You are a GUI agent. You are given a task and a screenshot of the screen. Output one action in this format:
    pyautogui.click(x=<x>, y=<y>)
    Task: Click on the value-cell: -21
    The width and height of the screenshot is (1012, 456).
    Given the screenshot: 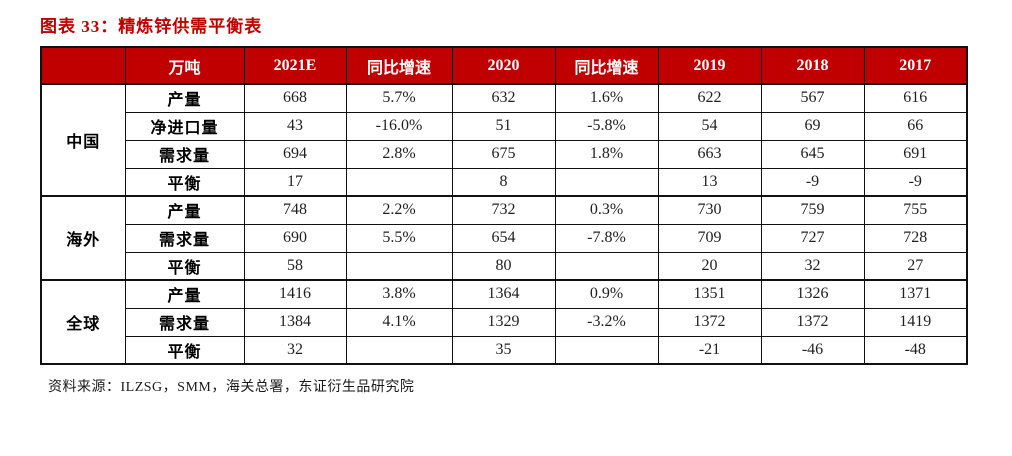 What is the action you would take?
    pyautogui.click(x=709, y=350)
    